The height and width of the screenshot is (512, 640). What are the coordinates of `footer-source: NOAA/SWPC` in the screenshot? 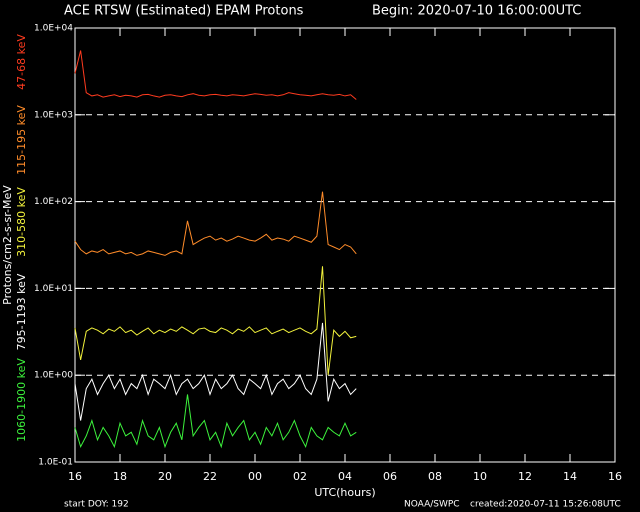 It's located at (432, 505).